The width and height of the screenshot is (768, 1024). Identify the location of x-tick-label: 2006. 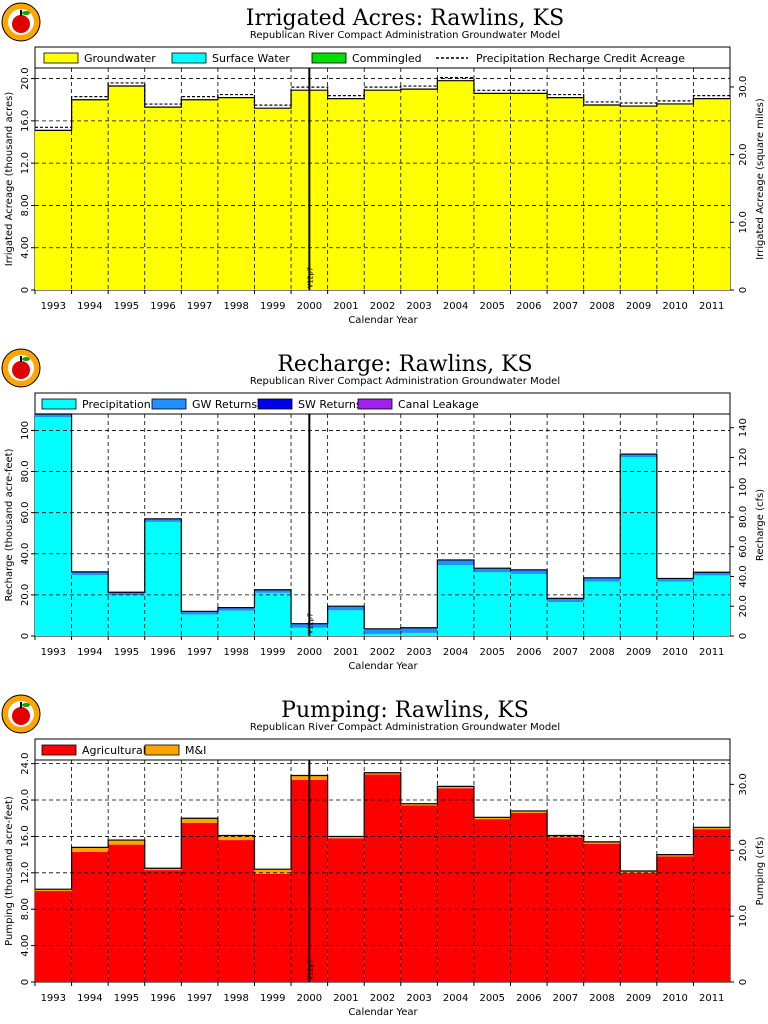
(528, 306).